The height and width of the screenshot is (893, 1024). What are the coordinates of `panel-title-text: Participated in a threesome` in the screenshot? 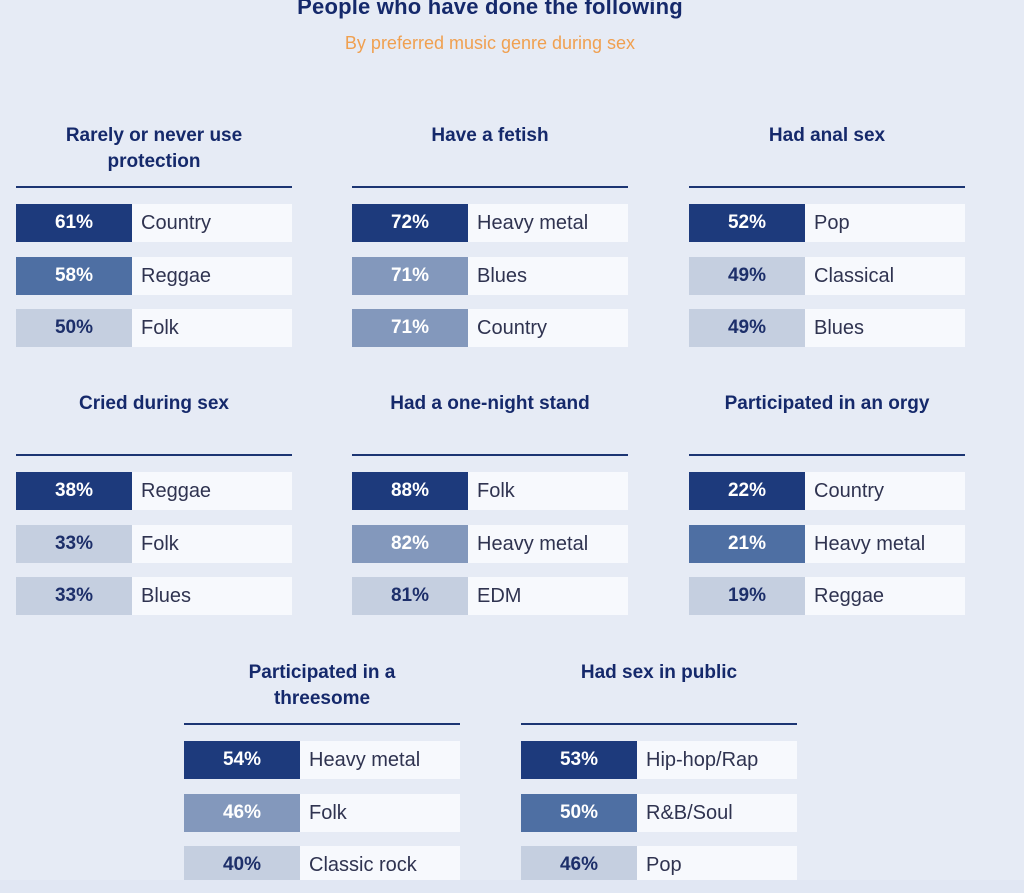 It's located at (322, 685).